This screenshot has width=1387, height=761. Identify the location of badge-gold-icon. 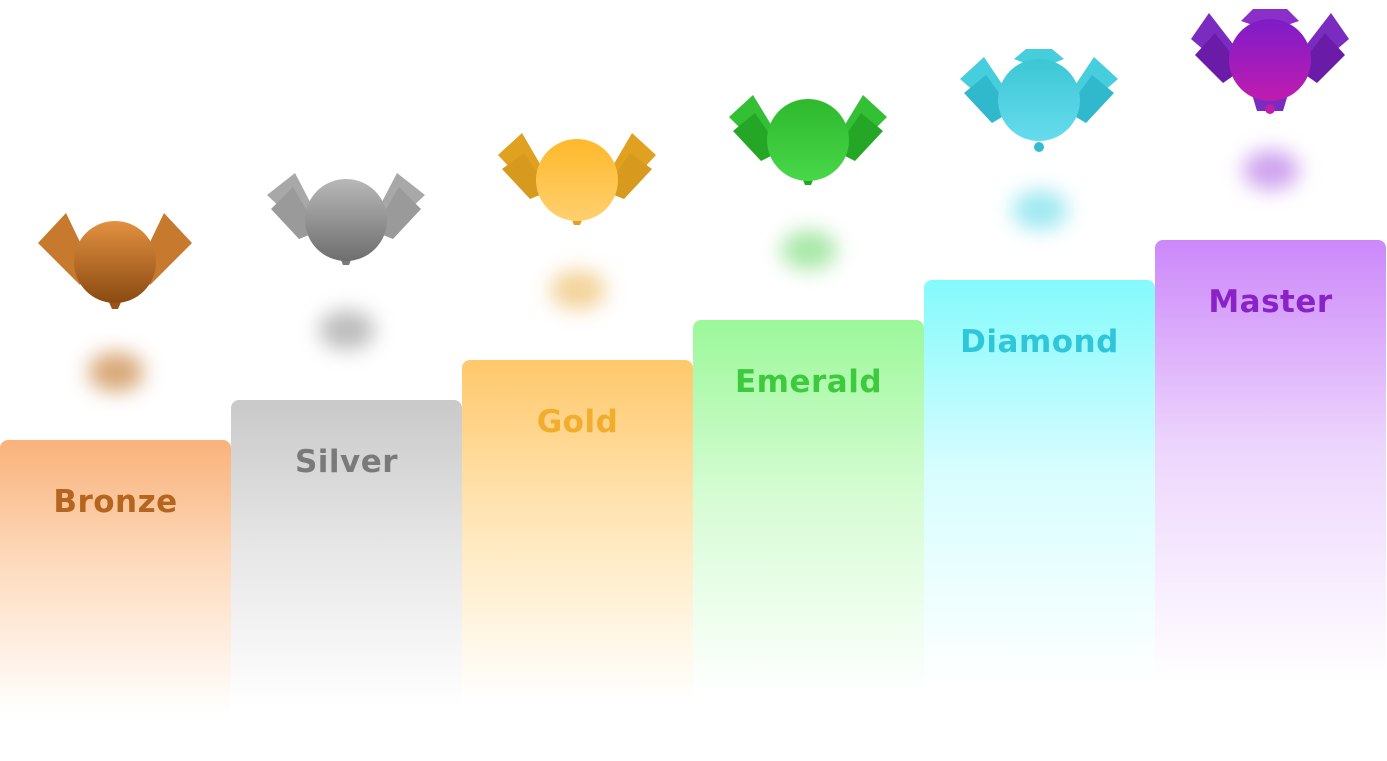
(577, 185).